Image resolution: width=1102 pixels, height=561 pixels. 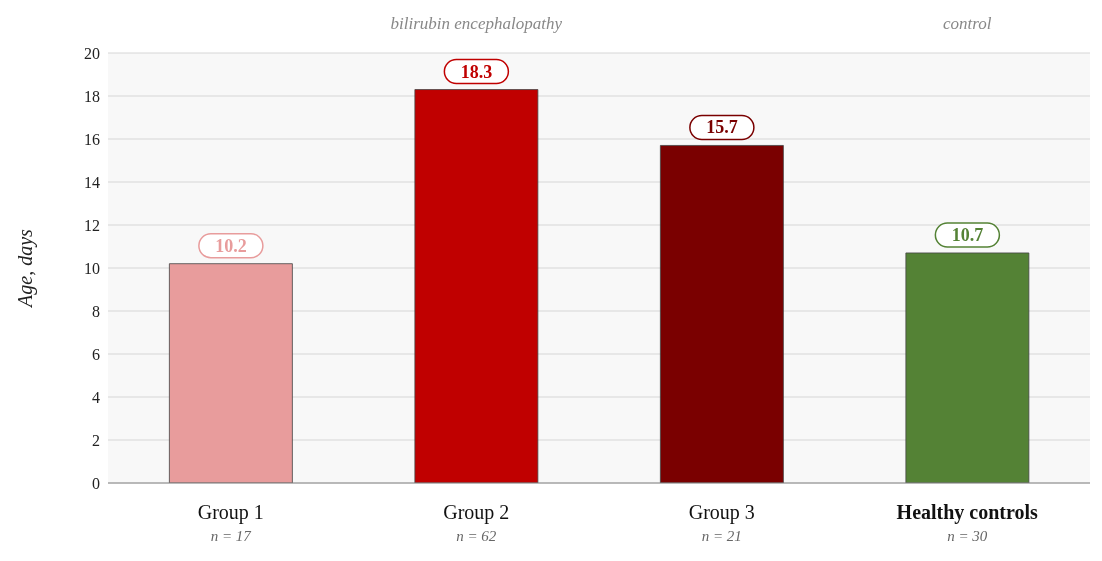 I want to click on y-tick-label: 2, so click(x=96, y=440).